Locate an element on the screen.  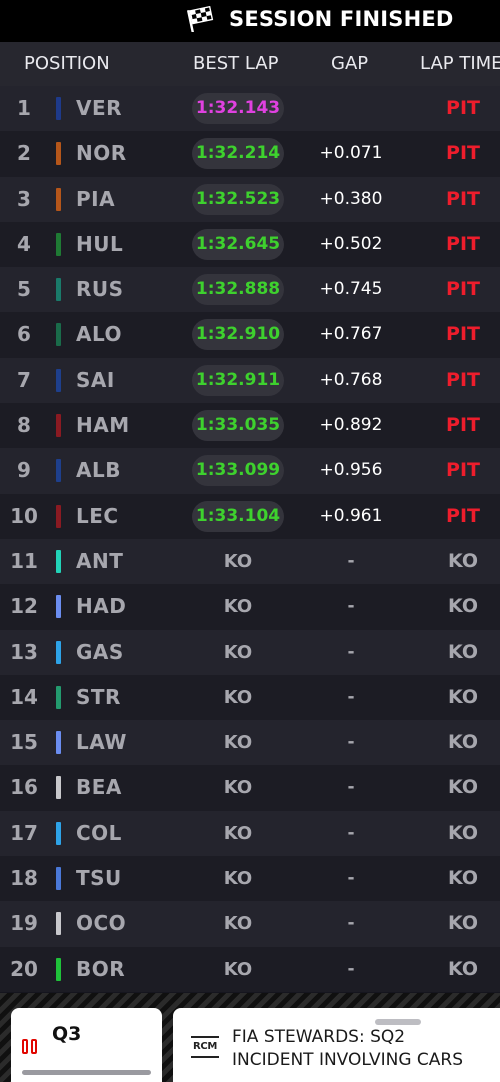
session-label: Q3 is located at coordinates (67, 1034).